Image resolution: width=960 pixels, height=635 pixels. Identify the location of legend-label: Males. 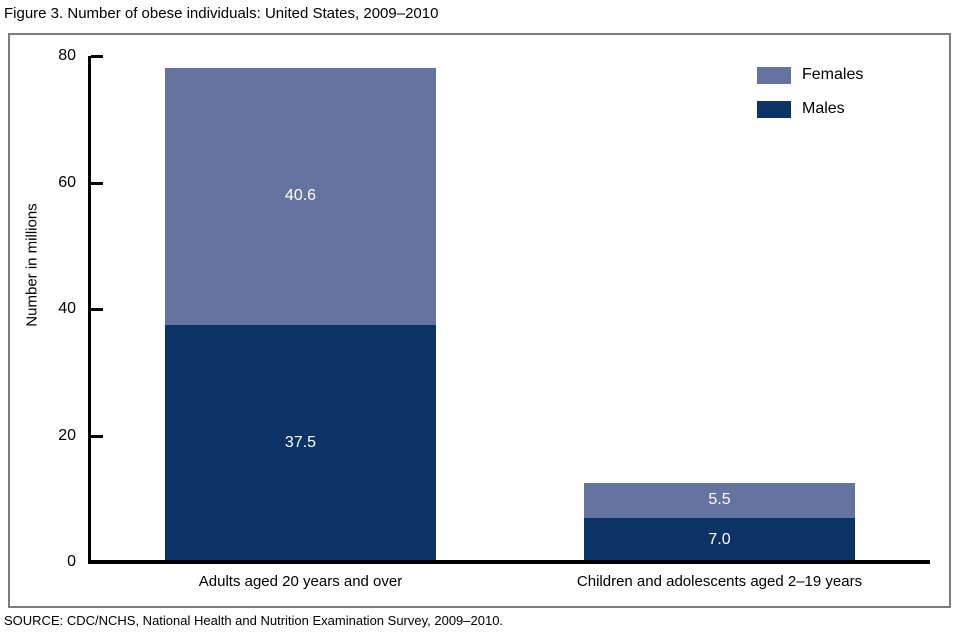
(823, 108).